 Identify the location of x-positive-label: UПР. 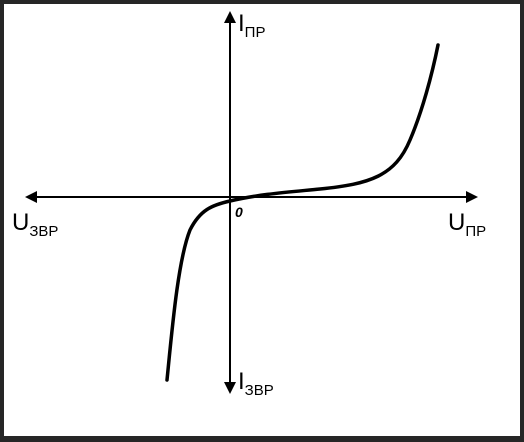
(467, 224).